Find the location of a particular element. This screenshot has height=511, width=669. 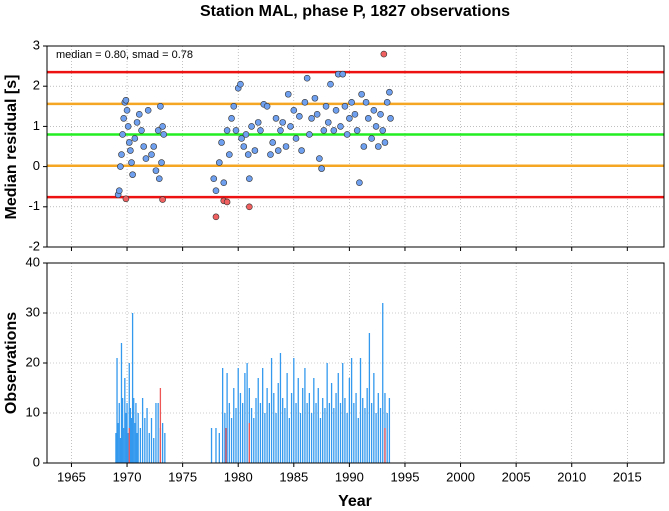

x-tick-label: 1990 is located at coordinates (349, 476).